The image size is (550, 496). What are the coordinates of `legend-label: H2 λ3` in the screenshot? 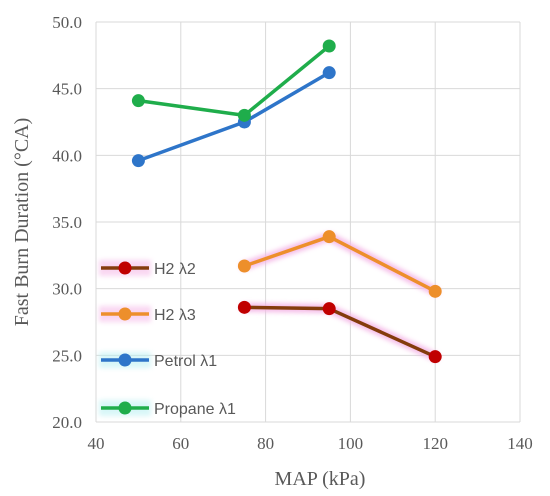 It's located at (175, 315).